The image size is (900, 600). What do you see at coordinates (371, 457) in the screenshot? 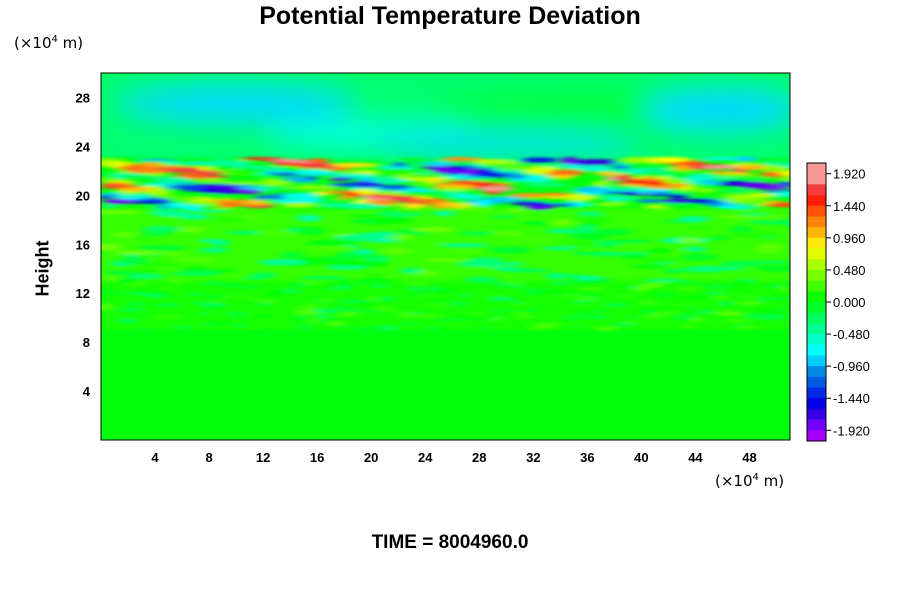
I see `x-tick-label: 20` at bounding box center [371, 457].